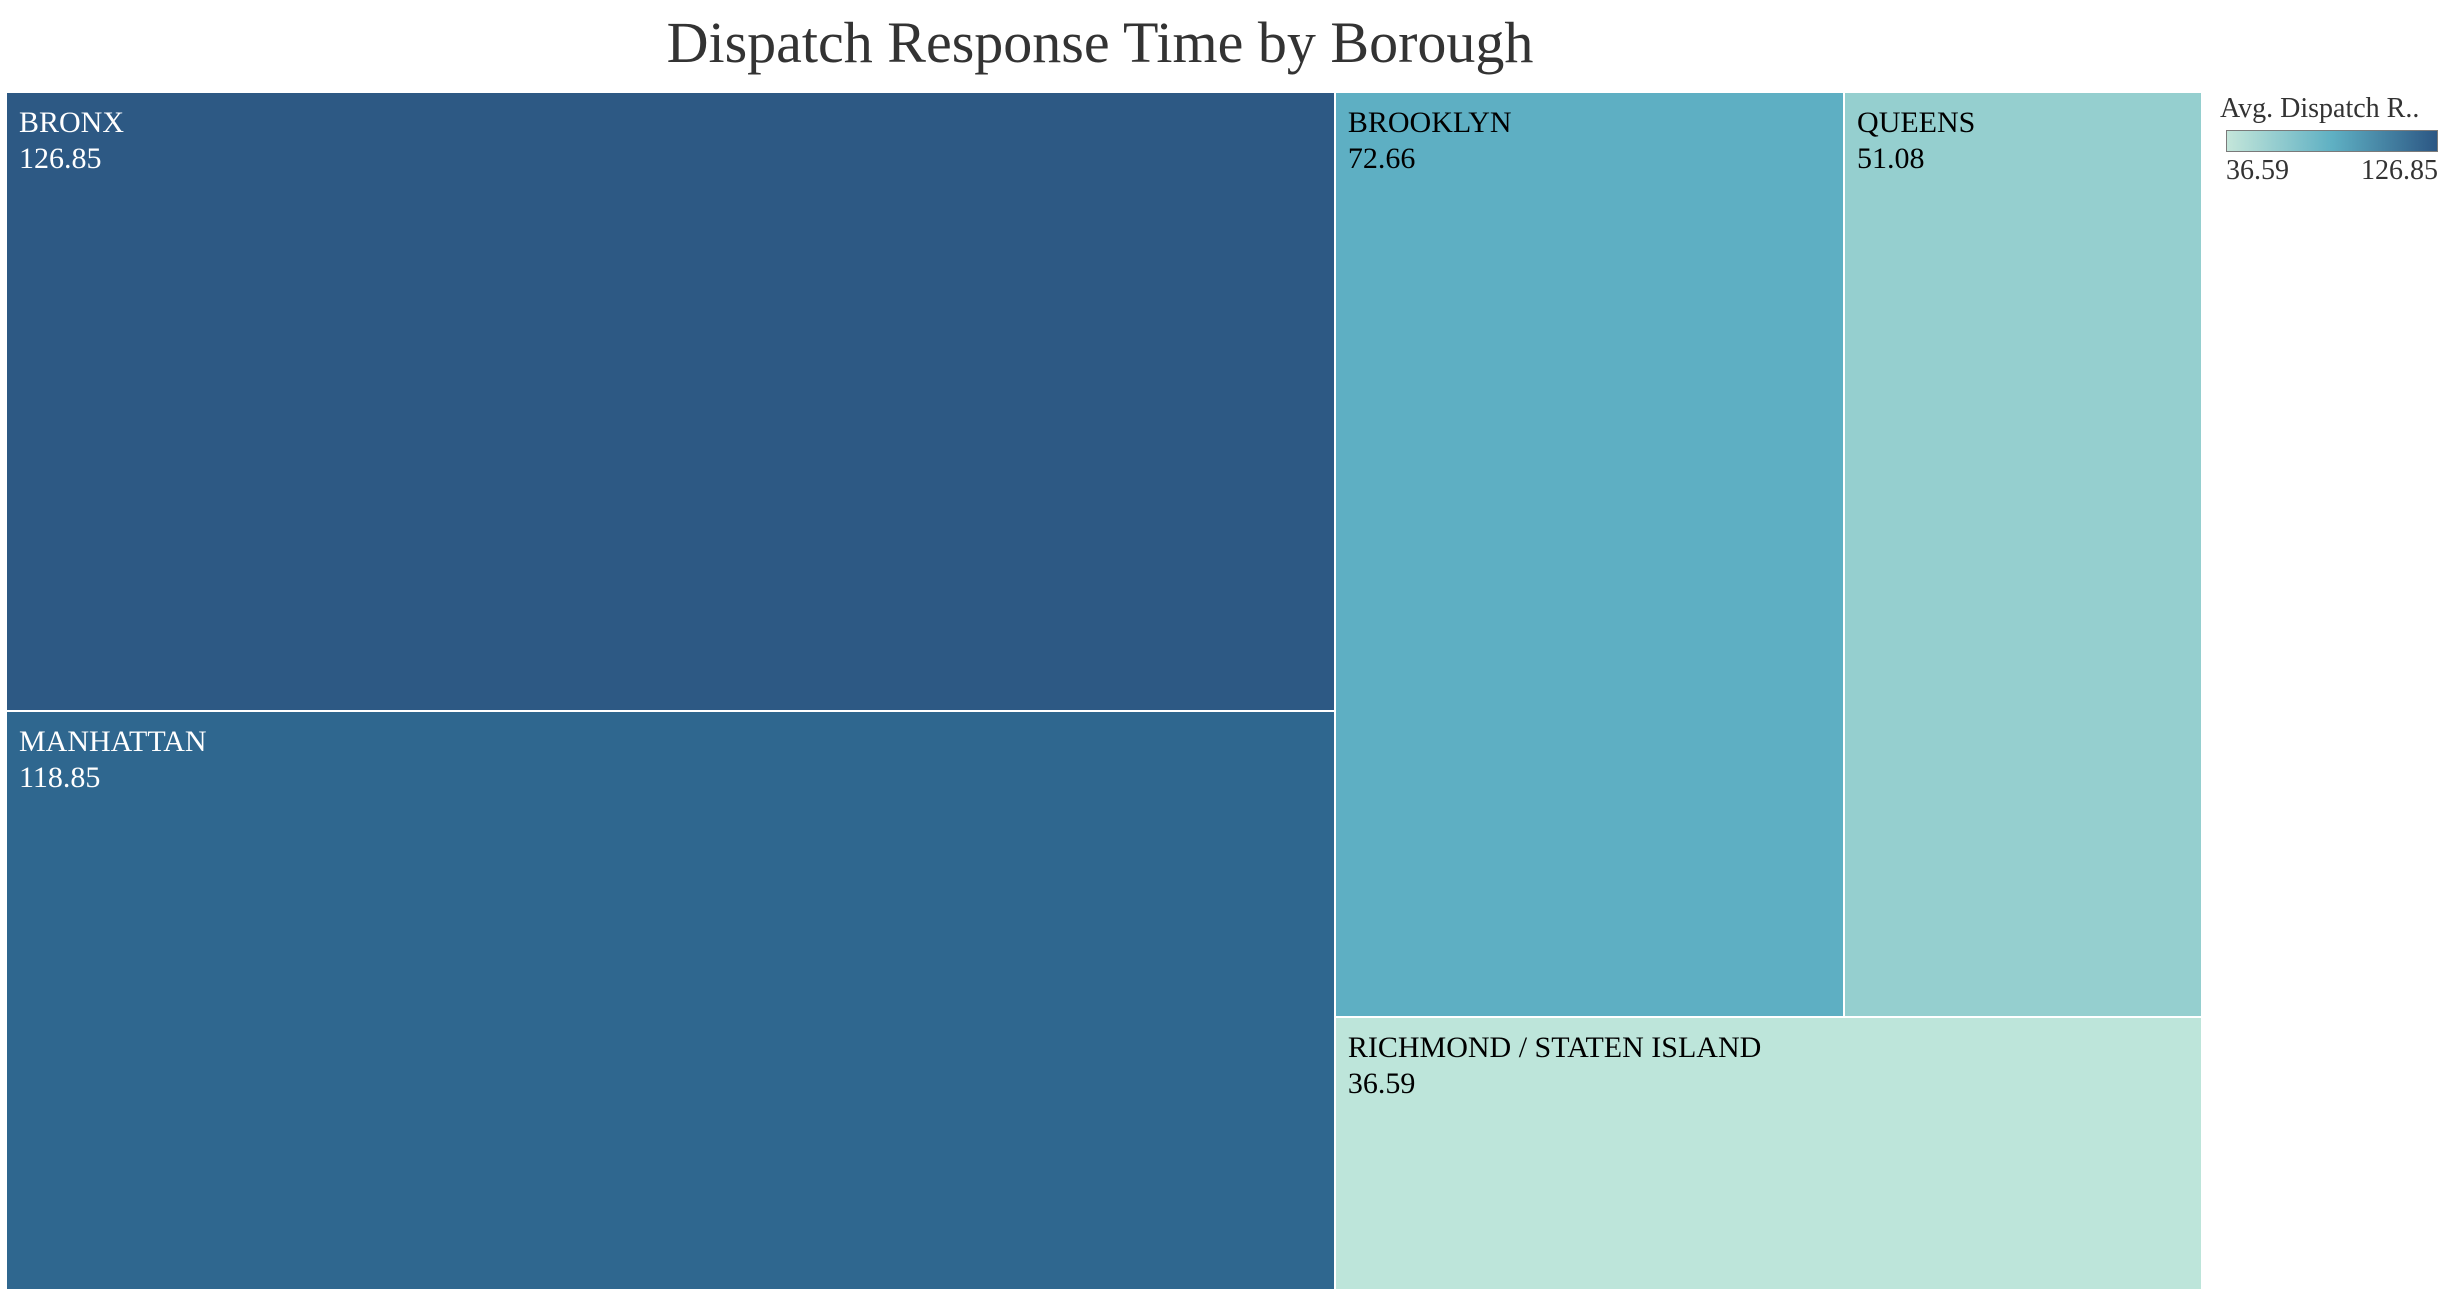 The width and height of the screenshot is (2443, 1294). Describe the element at coordinates (1916, 122) in the screenshot. I see `tile-category-label: QUEENS` at that location.